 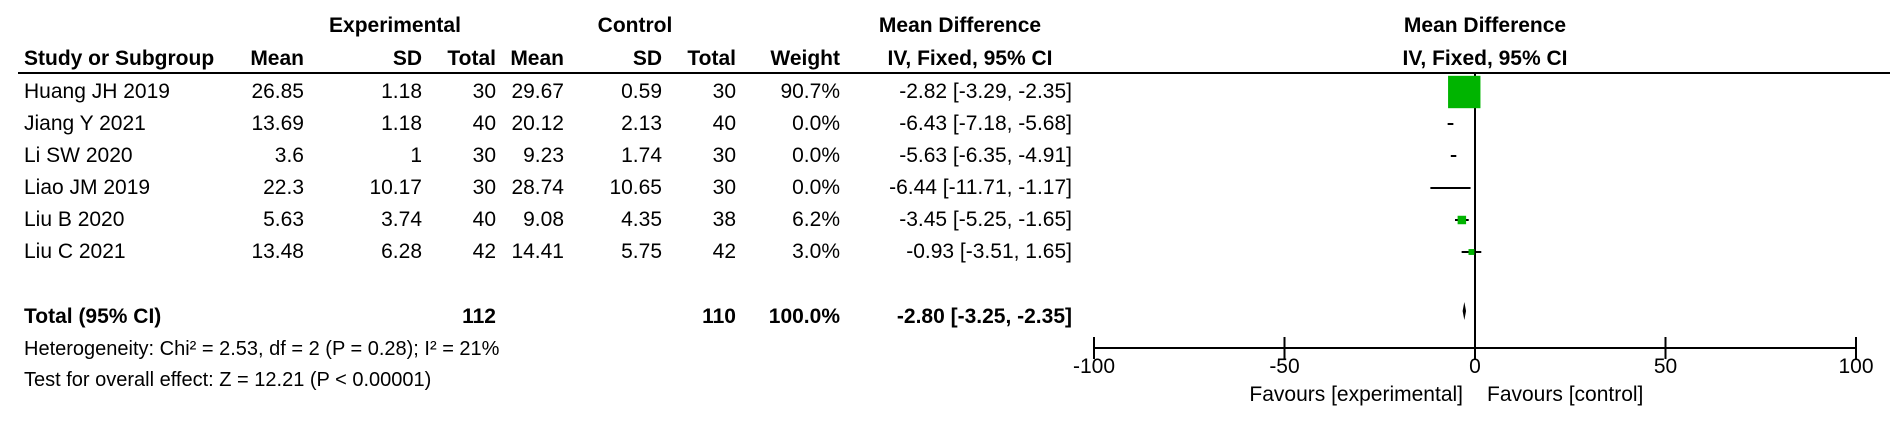 I want to click on study-name: Li SW 2020, so click(x=78, y=155).